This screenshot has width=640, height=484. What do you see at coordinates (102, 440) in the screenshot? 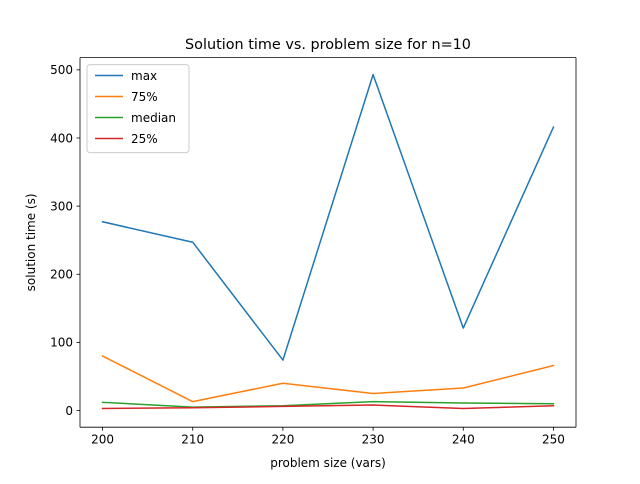
I see `x-tick-label: 200` at bounding box center [102, 440].